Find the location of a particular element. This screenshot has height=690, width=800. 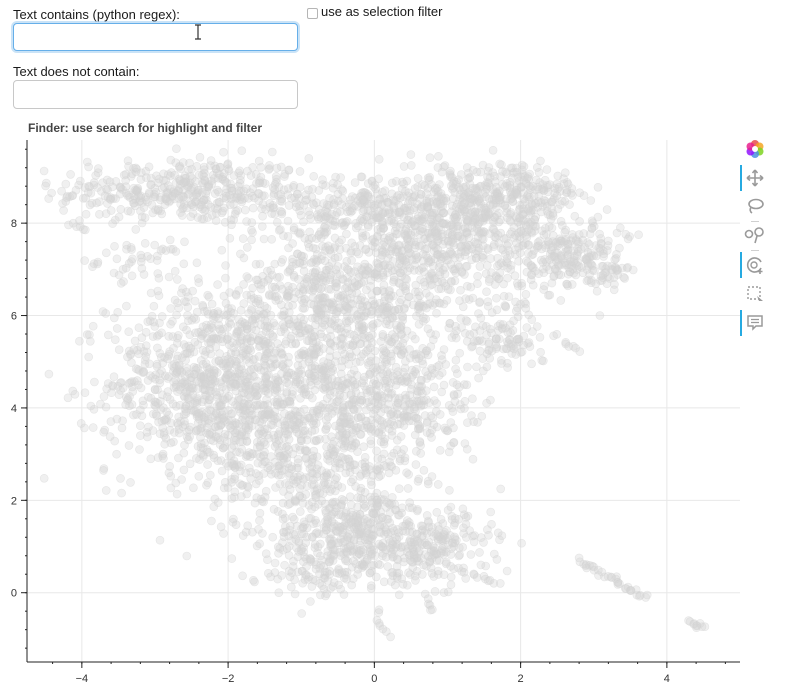

selection-filter-toggle: use as selection filter is located at coordinates (374, 11).